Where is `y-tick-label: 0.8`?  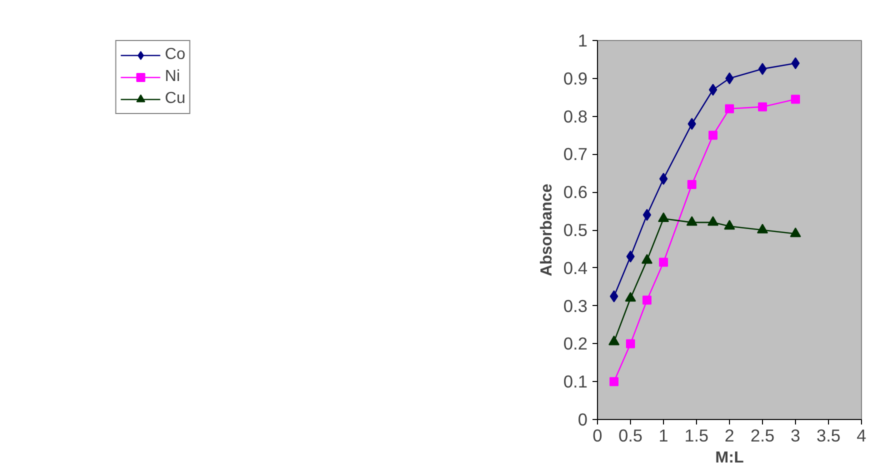 y-tick-label: 0.8 is located at coordinates (575, 116).